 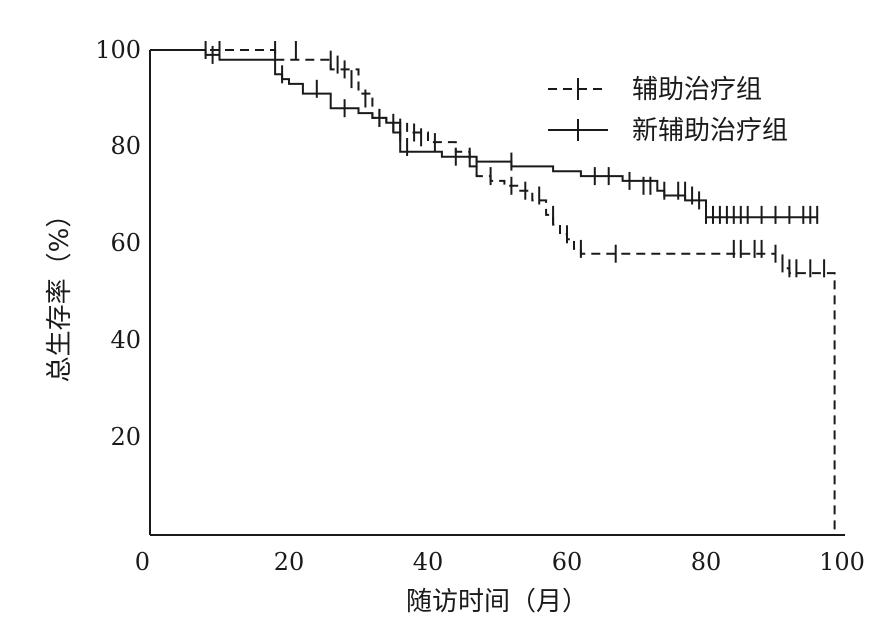 I want to click on x-axis-title: 随访时间（月）, so click(x=497, y=602).